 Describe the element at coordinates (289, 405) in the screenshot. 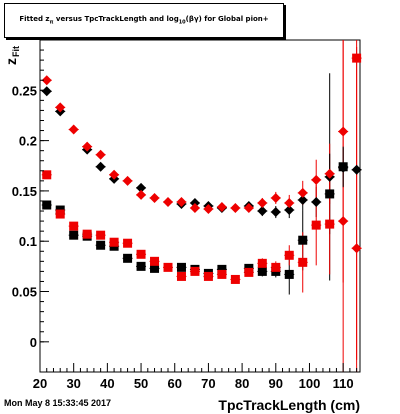

I see `x-axis-title: TpcTrackLength (cm)` at that location.